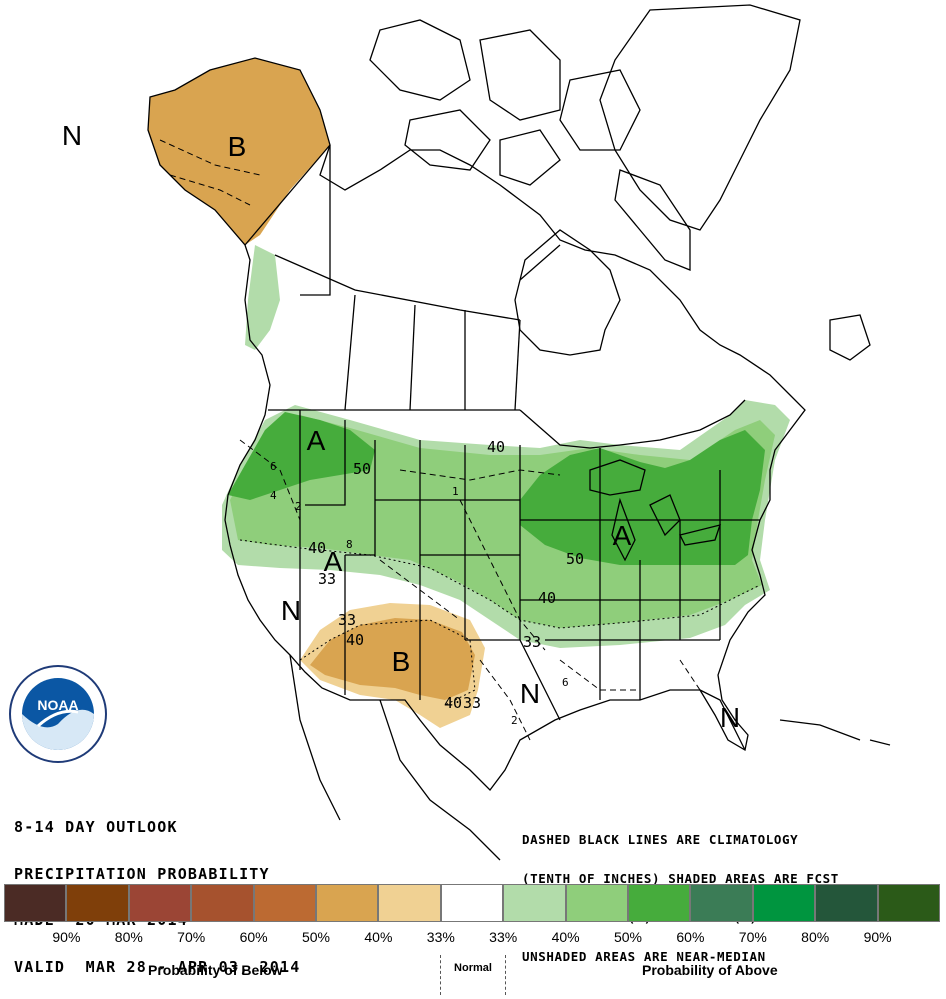  I want to click on alaska-normal-letter: N, so click(72, 135).